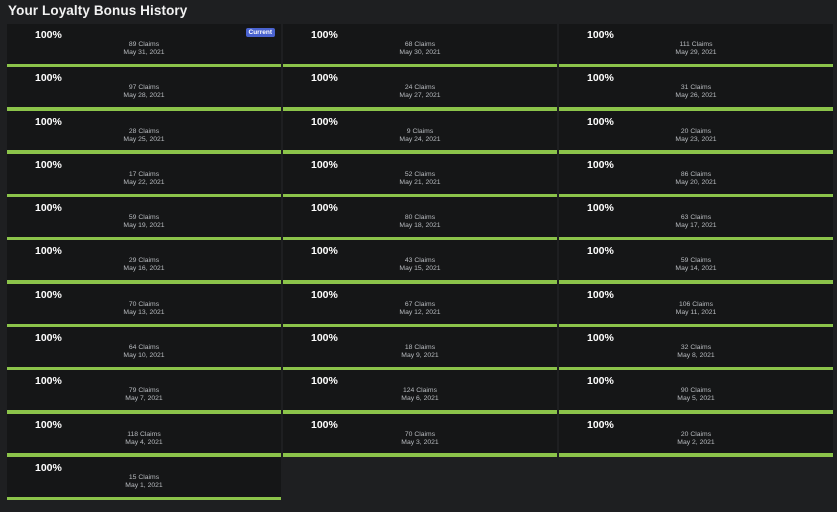 This screenshot has height=512, width=837. What do you see at coordinates (144, 139) in the screenshot?
I see `claim-date: May 25, 2021` at bounding box center [144, 139].